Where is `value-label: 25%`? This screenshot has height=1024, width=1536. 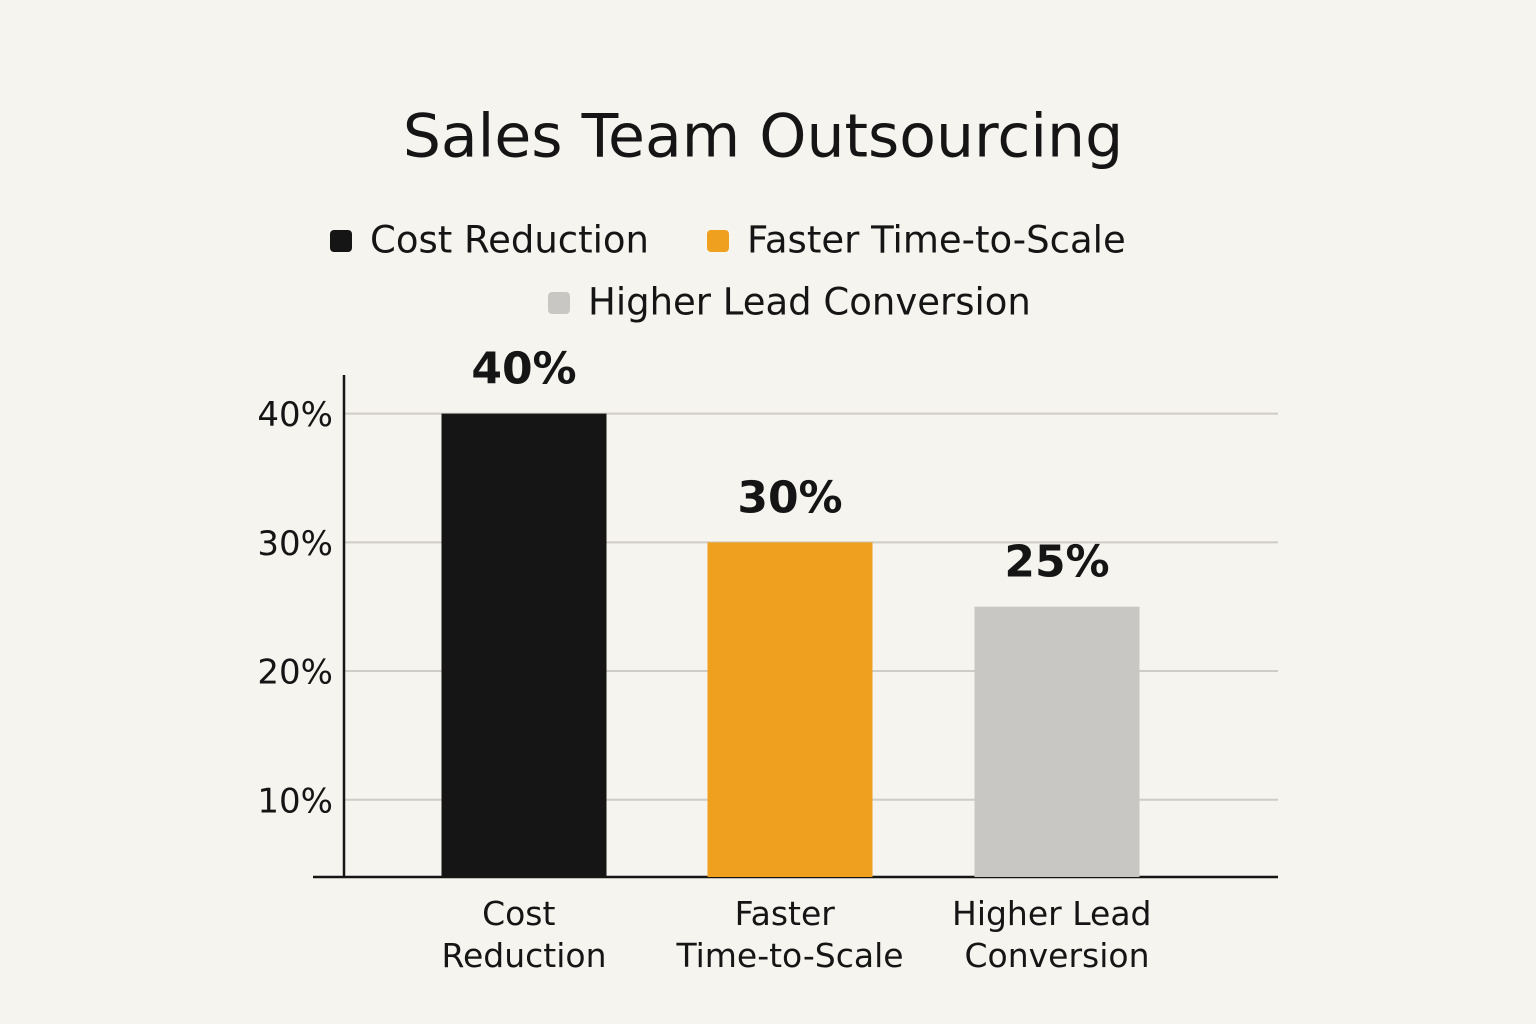
value-label: 25% is located at coordinates (1056, 562).